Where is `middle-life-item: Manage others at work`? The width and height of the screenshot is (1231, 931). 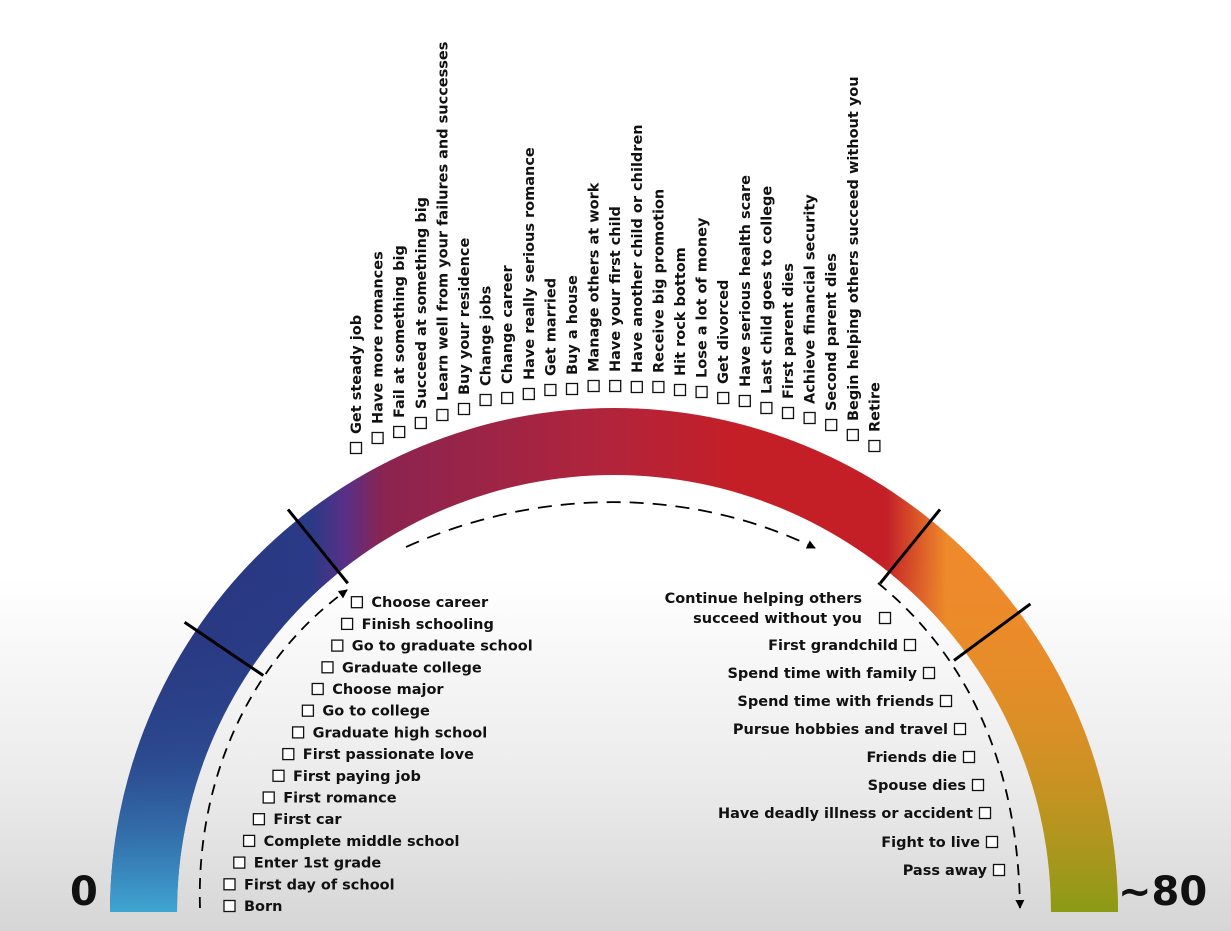 middle-life-item: Manage others at work is located at coordinates (595, 287).